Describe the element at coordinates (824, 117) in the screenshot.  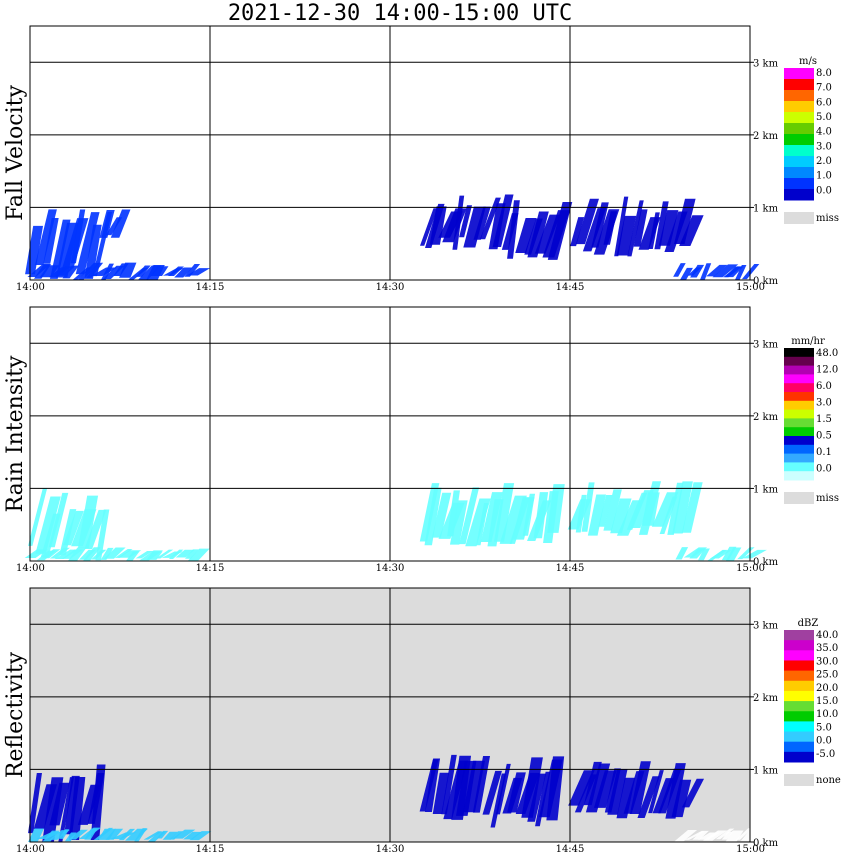
I see `fall-velocity-legend-label: 5.0` at that location.